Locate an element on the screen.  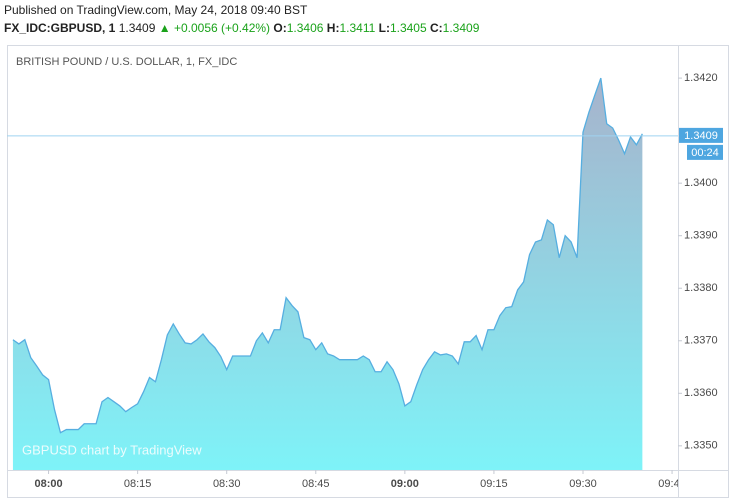
open-label: O: is located at coordinates (279, 28).